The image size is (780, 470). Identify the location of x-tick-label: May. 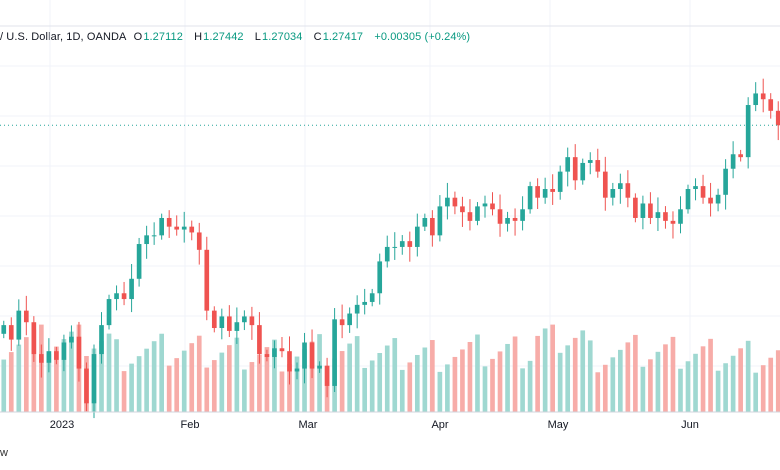
(558, 425).